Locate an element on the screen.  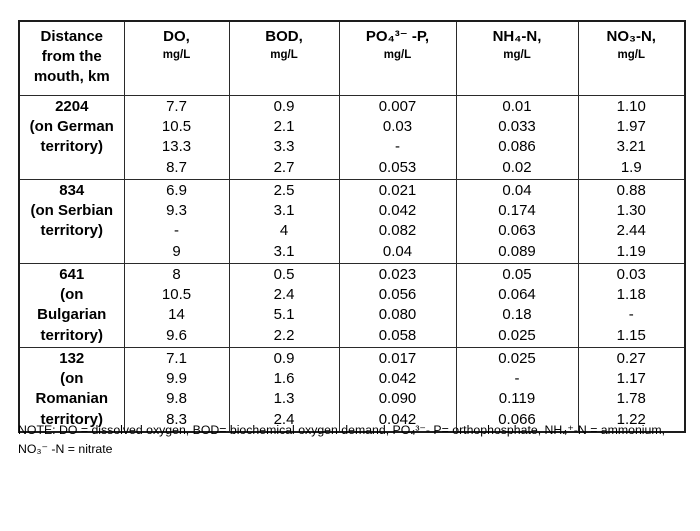
cell-line: 0.05 is located at coordinates (517, 274).